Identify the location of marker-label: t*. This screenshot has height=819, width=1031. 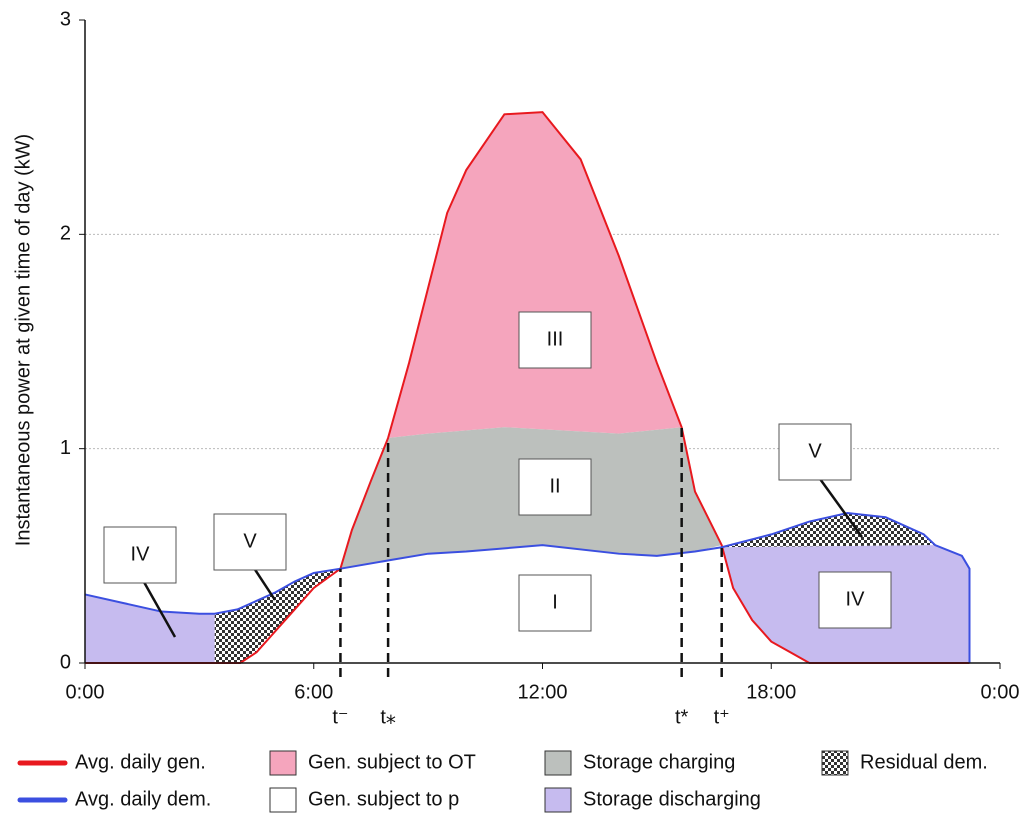
(682, 717).